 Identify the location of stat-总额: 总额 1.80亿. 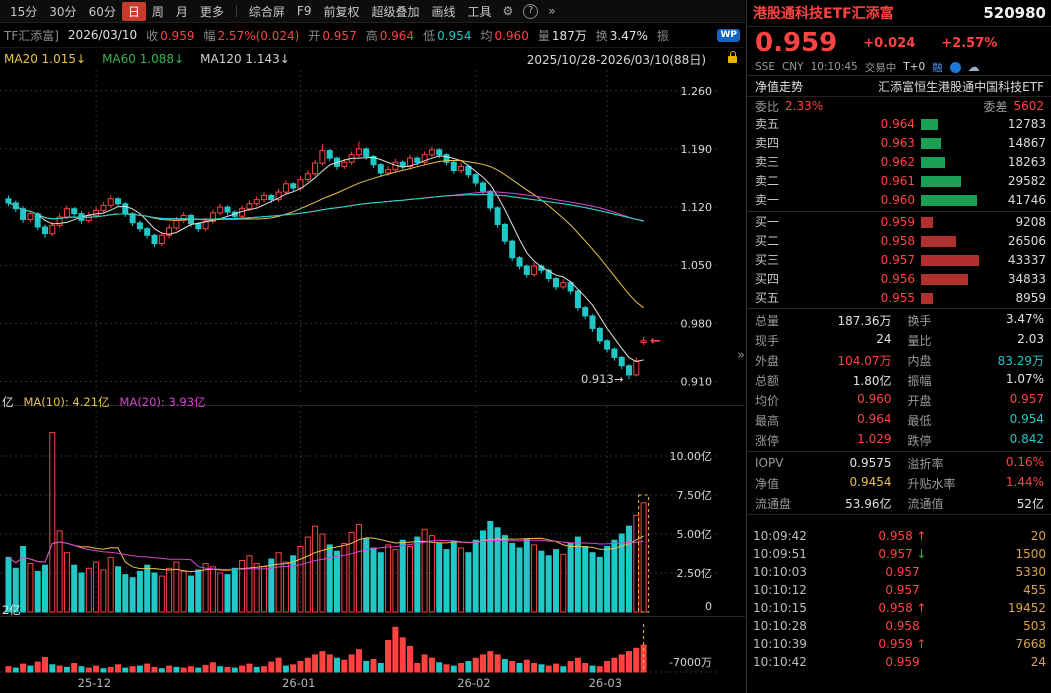
(823, 380).